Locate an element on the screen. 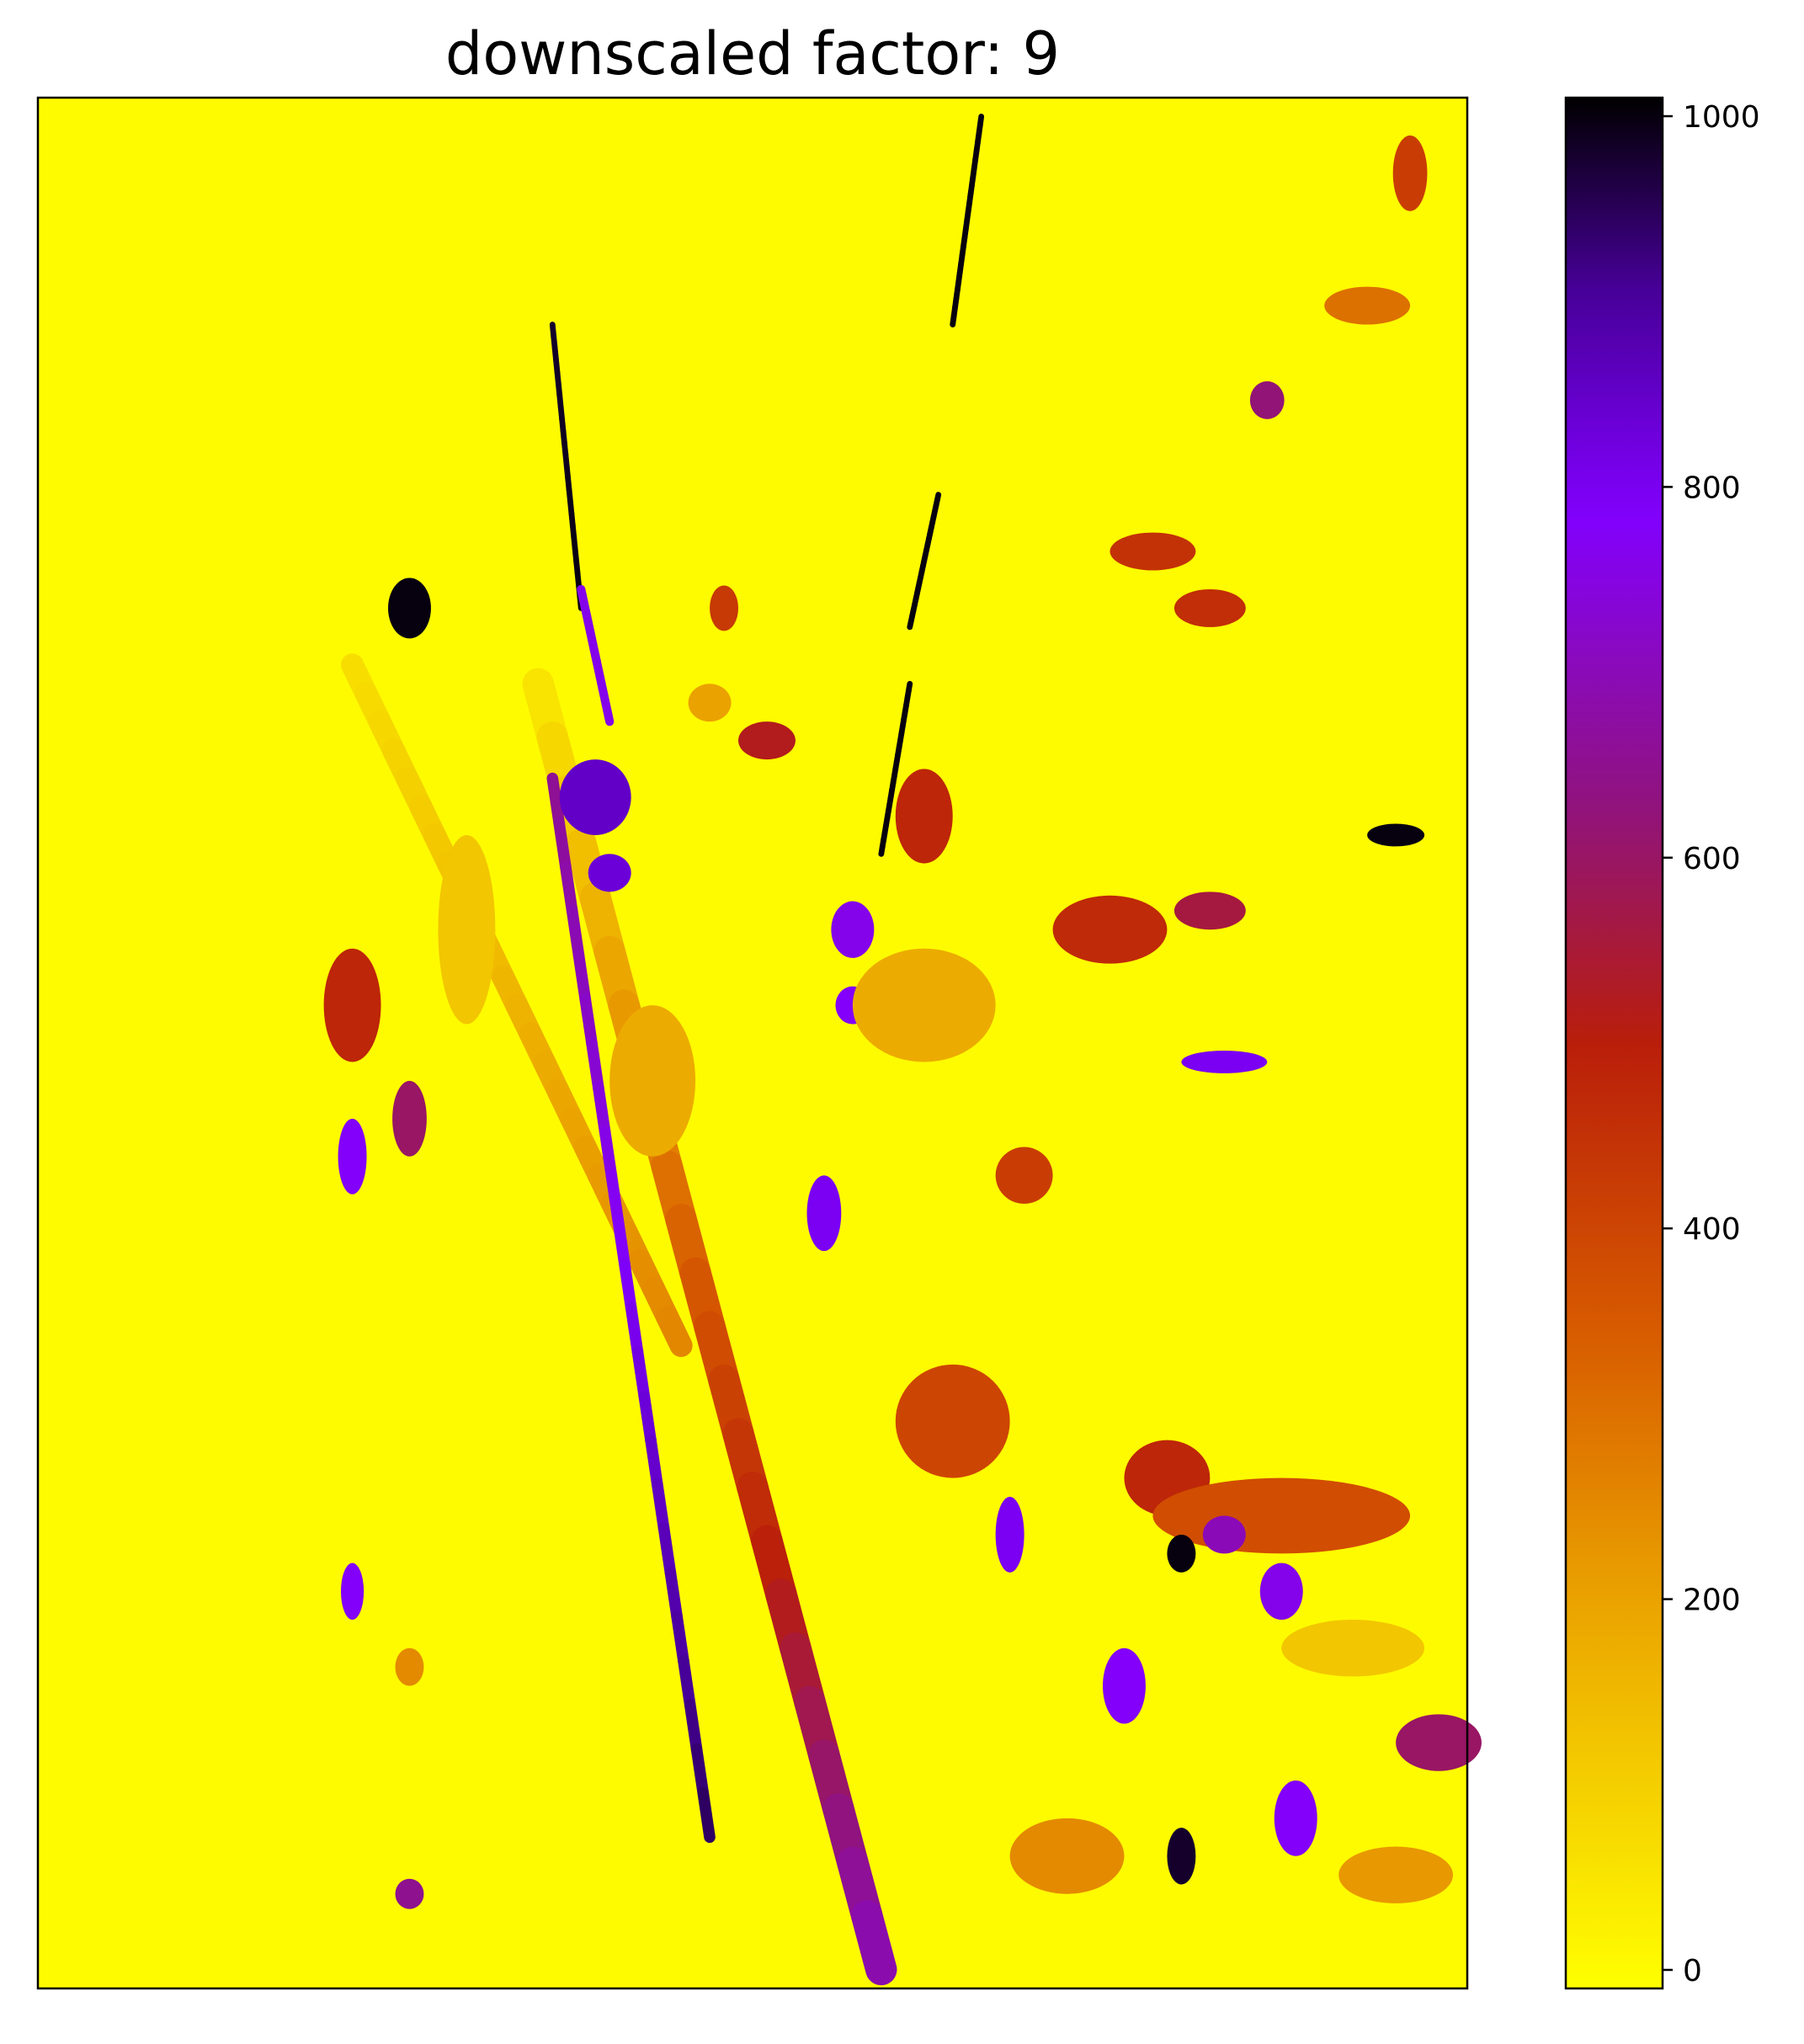  colorbar-frame is located at coordinates (1614, 1043).